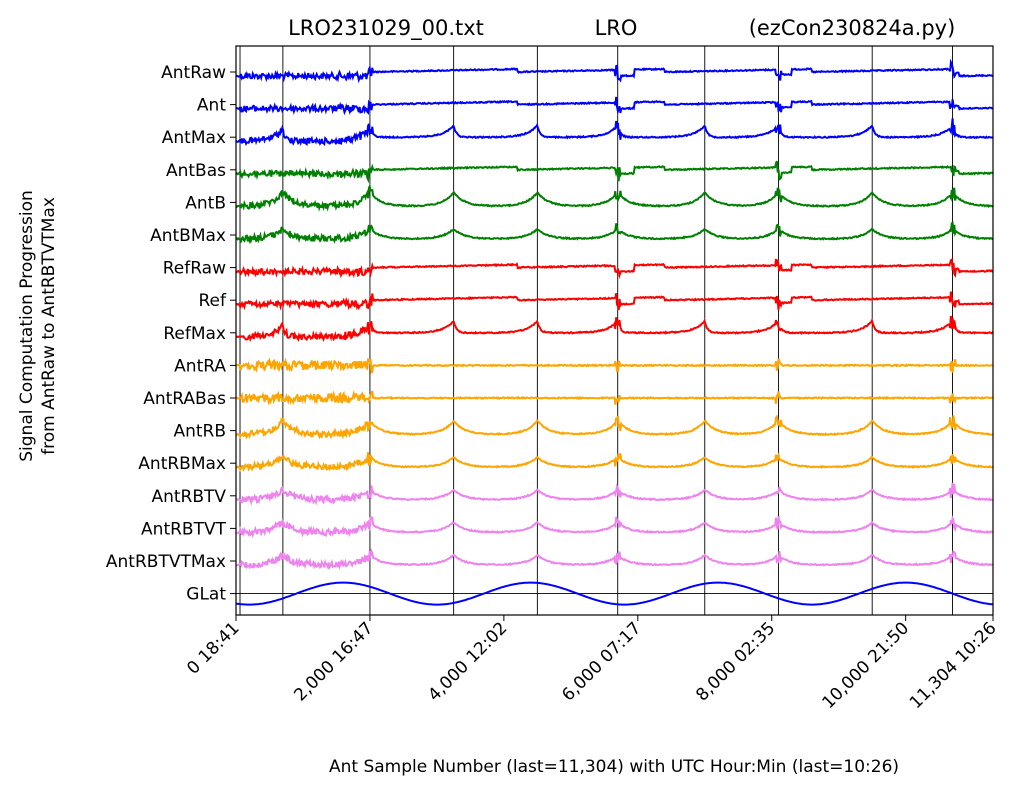 This screenshot has height=793, width=1024. I want to click on chart-title-right: (ezCon230824a.py), so click(852, 28).